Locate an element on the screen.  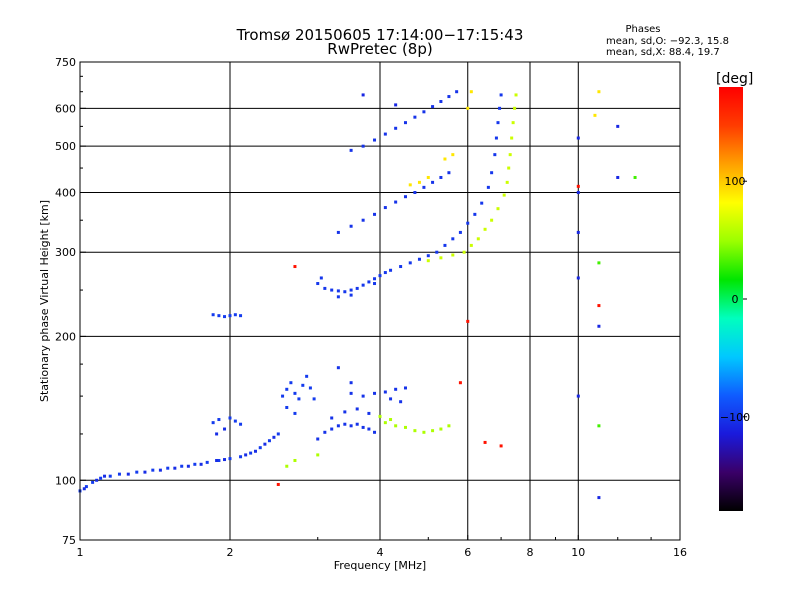
x-tick-label: 2 is located at coordinates (230, 552).